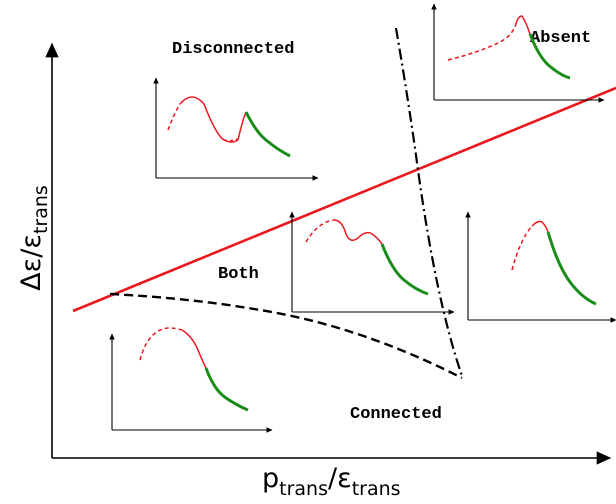 Image resolution: width=616 pixels, height=504 pixels. Describe the element at coordinates (429, 202) in the screenshot. I see `black-dash-dot-boundary` at that location.